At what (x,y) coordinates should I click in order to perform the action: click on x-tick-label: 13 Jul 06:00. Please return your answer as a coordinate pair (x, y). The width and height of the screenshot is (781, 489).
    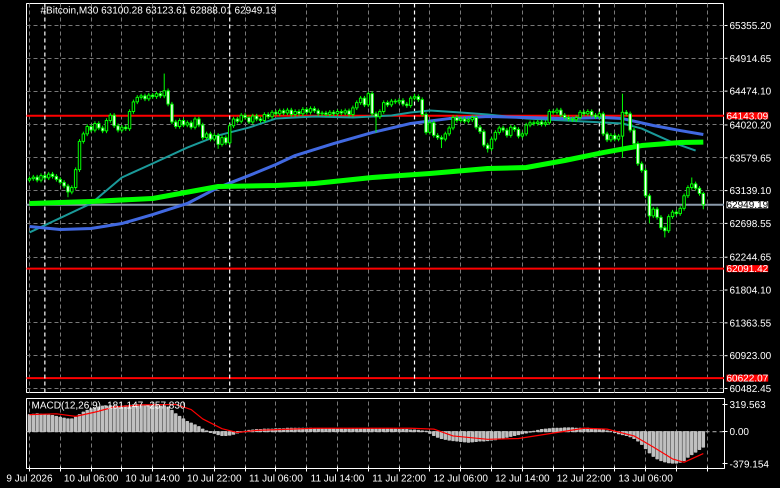
    Looking at the image, I should click on (646, 479).